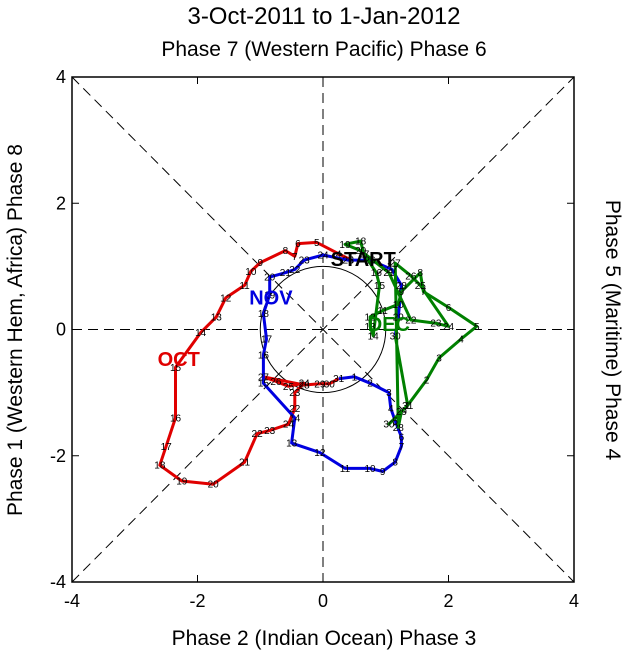 This screenshot has width=628, height=654. What do you see at coordinates (612, 330) in the screenshot?
I see `right-phase-label: Phase 5 (Maritime) Phase 4` at bounding box center [612, 330].